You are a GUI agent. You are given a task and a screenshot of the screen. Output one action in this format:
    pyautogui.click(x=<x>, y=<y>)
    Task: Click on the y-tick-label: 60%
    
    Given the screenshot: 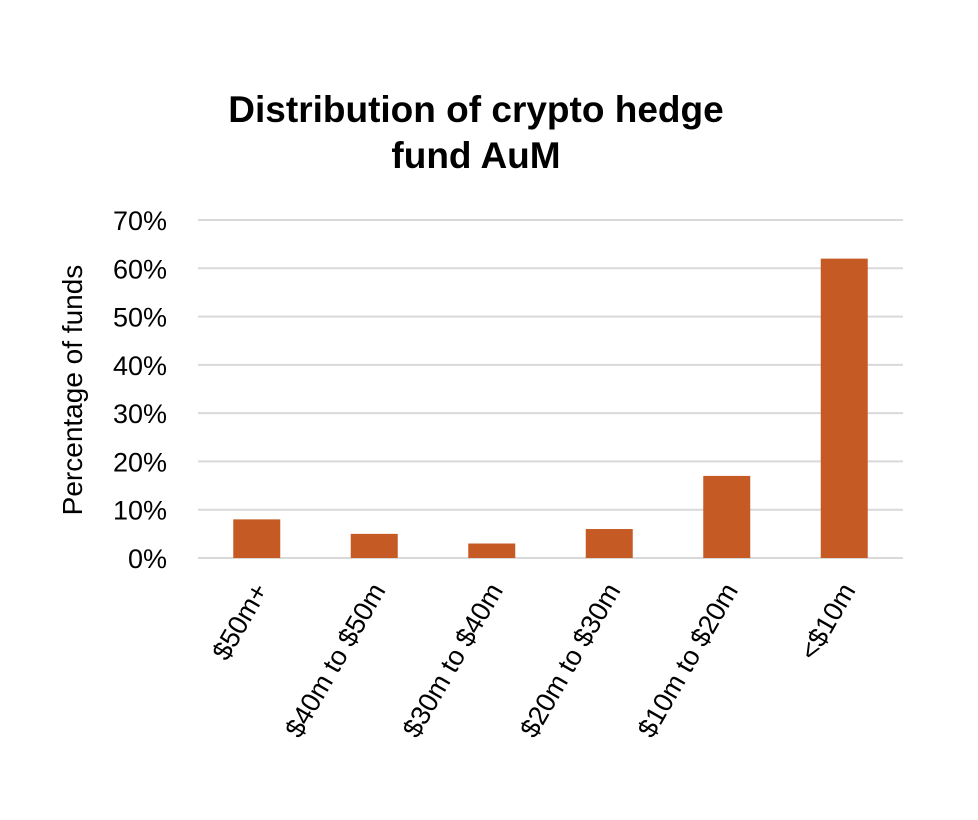 What is the action you would take?
    pyautogui.click(x=140, y=269)
    